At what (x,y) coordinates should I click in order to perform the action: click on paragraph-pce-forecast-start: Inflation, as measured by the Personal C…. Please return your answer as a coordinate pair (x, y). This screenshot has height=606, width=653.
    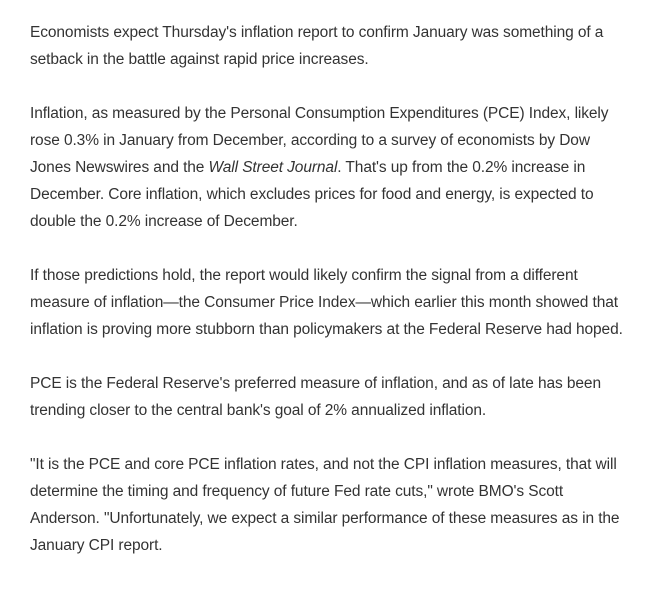
    Looking at the image, I should click on (319, 140).